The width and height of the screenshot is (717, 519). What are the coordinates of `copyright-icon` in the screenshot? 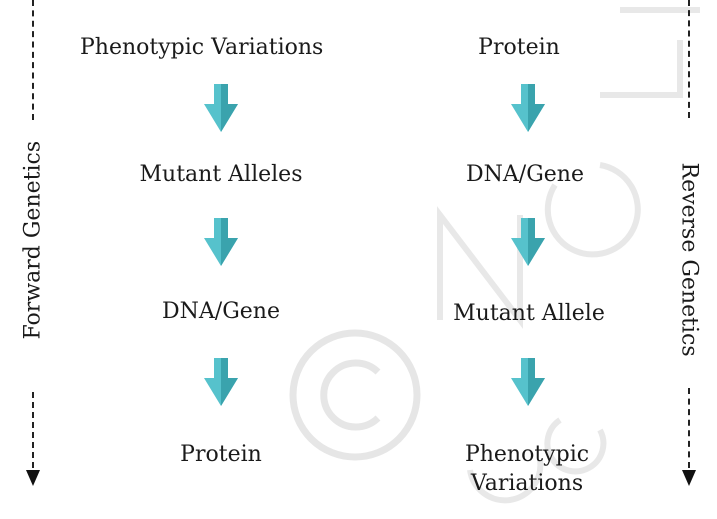 It's located at (355, 395).